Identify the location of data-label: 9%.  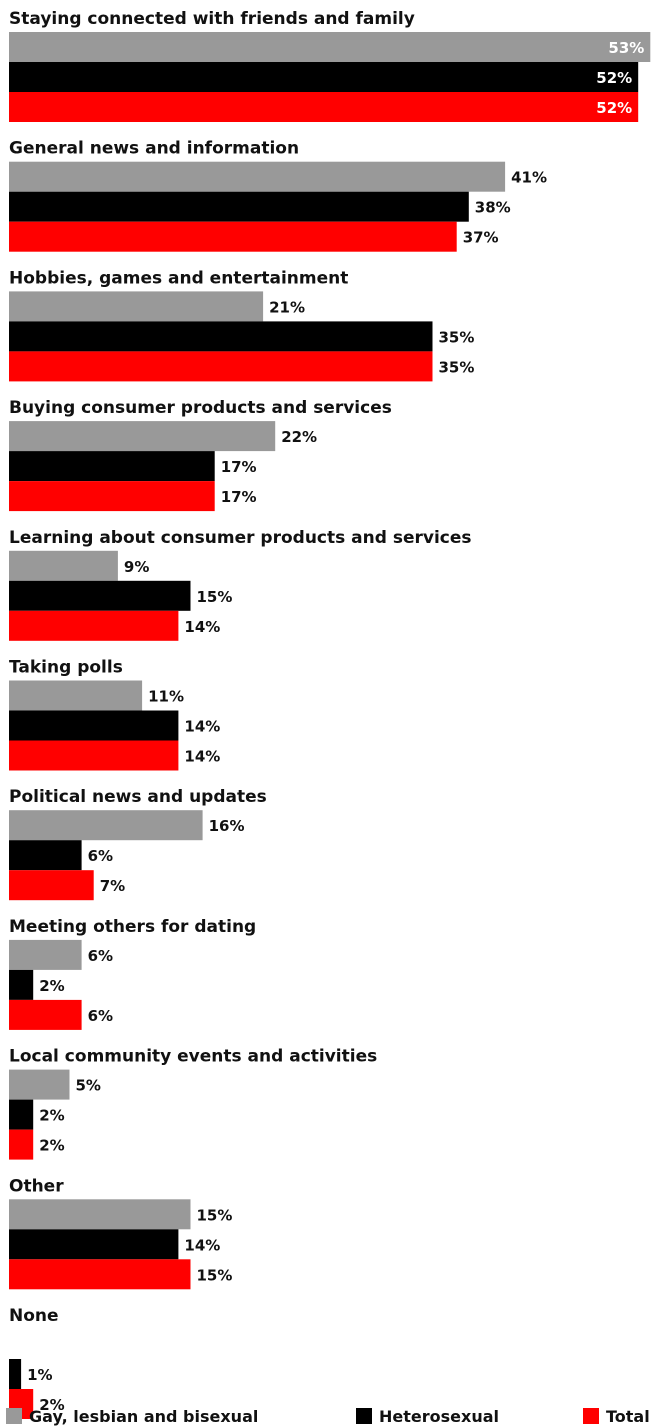
(136, 567).